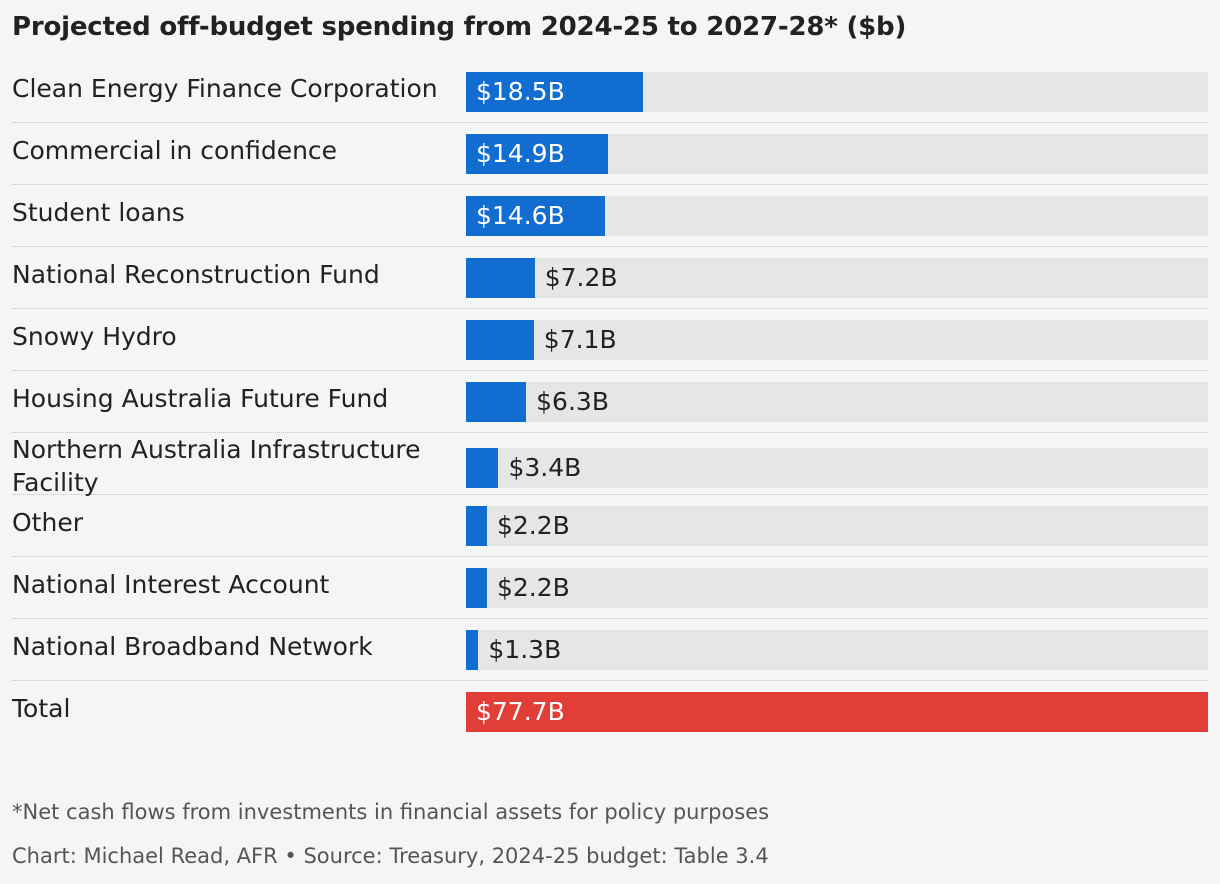 This screenshot has width=1220, height=884. What do you see at coordinates (520, 91) in the screenshot?
I see `value-label: $18.5B` at bounding box center [520, 91].